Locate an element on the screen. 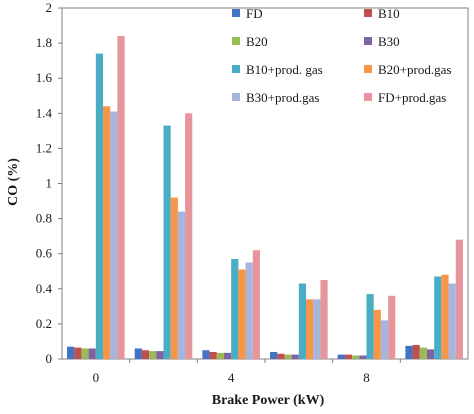 The height and width of the screenshot is (414, 474). y-tick-label: 1 is located at coordinates (49, 183).